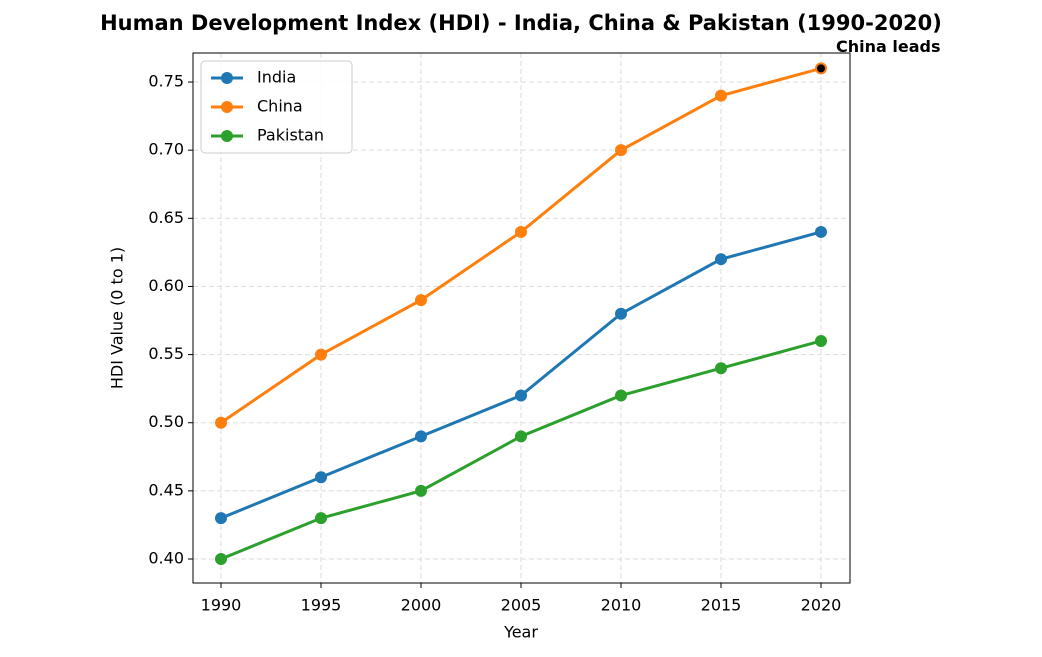 The width and height of the screenshot is (1042, 657). Describe the element at coordinates (290, 135) in the screenshot. I see `legend-label: Pakistan` at that location.